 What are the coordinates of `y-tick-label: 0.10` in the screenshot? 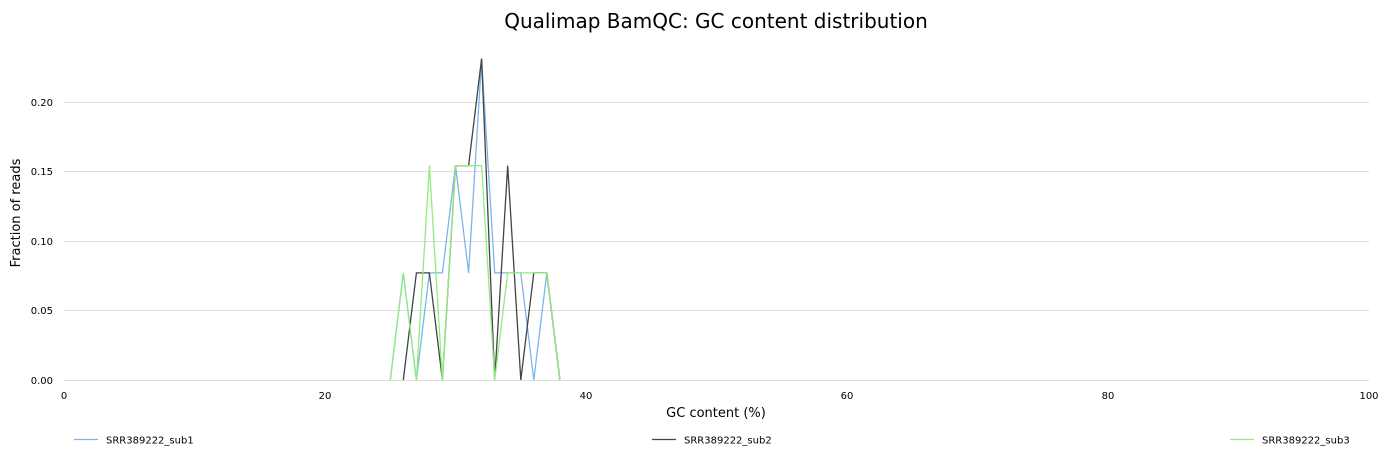 It's located at (42, 242).